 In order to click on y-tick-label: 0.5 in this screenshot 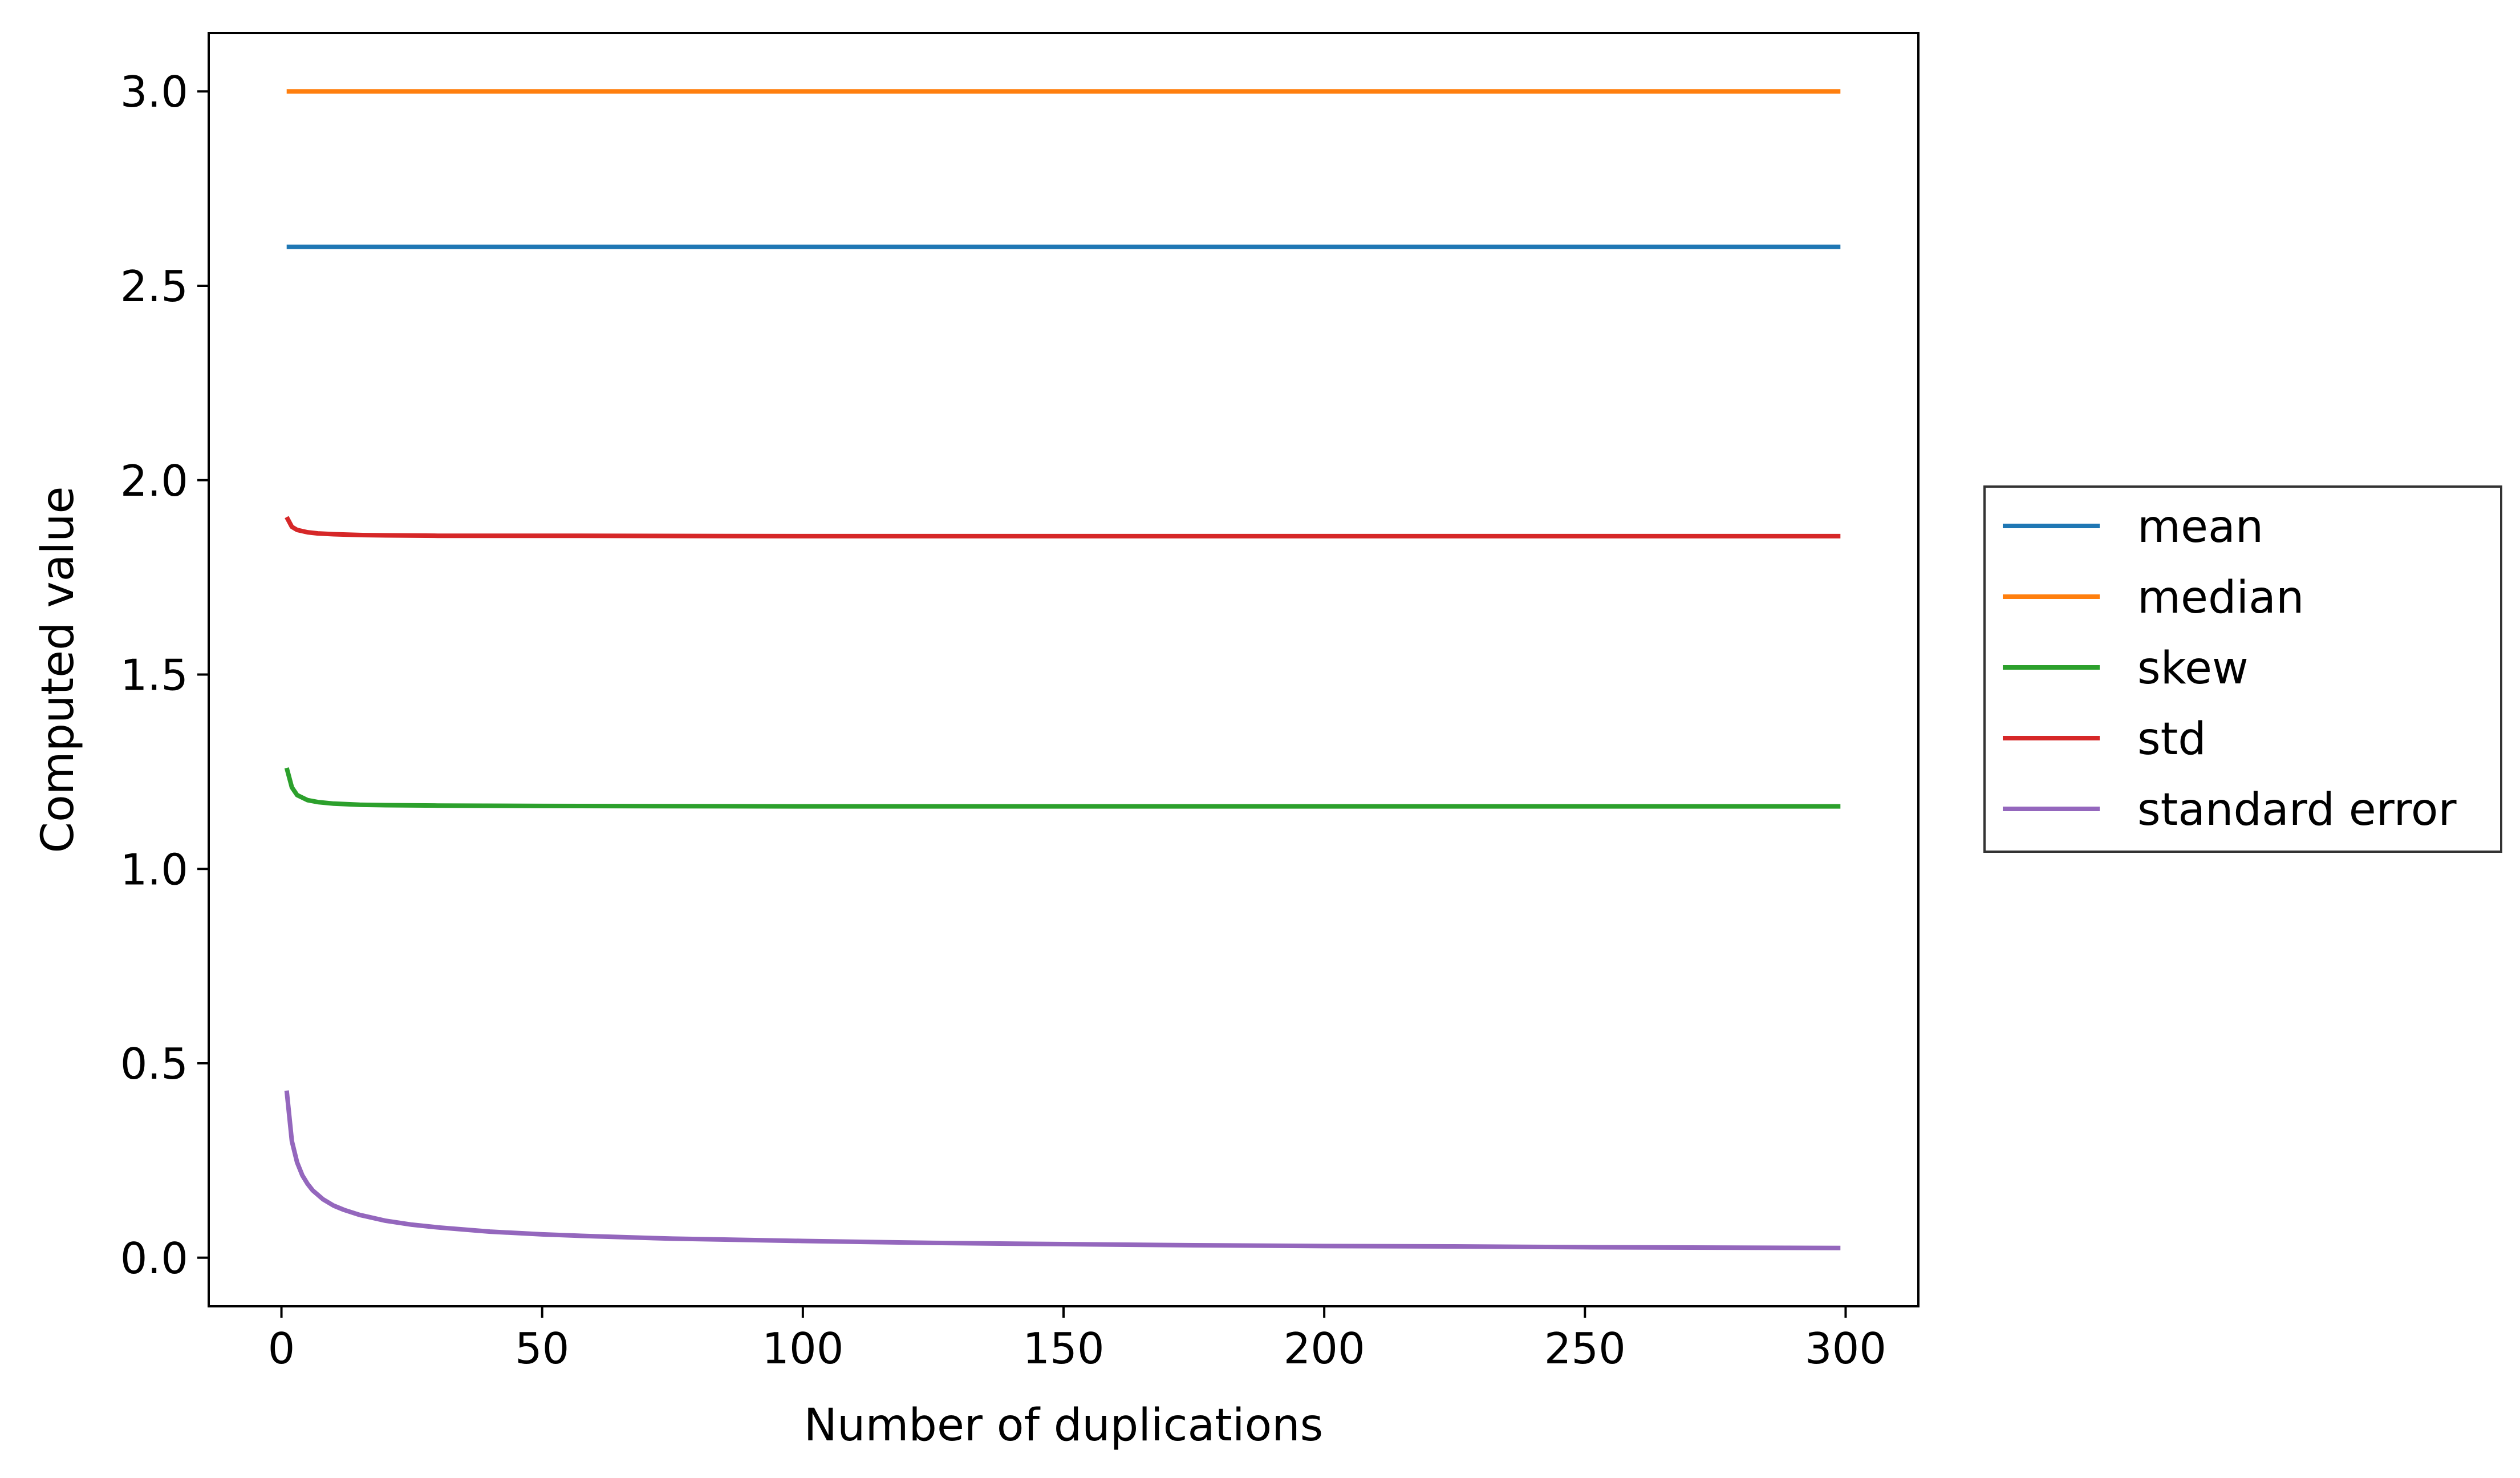, I will do `click(154, 1064)`.